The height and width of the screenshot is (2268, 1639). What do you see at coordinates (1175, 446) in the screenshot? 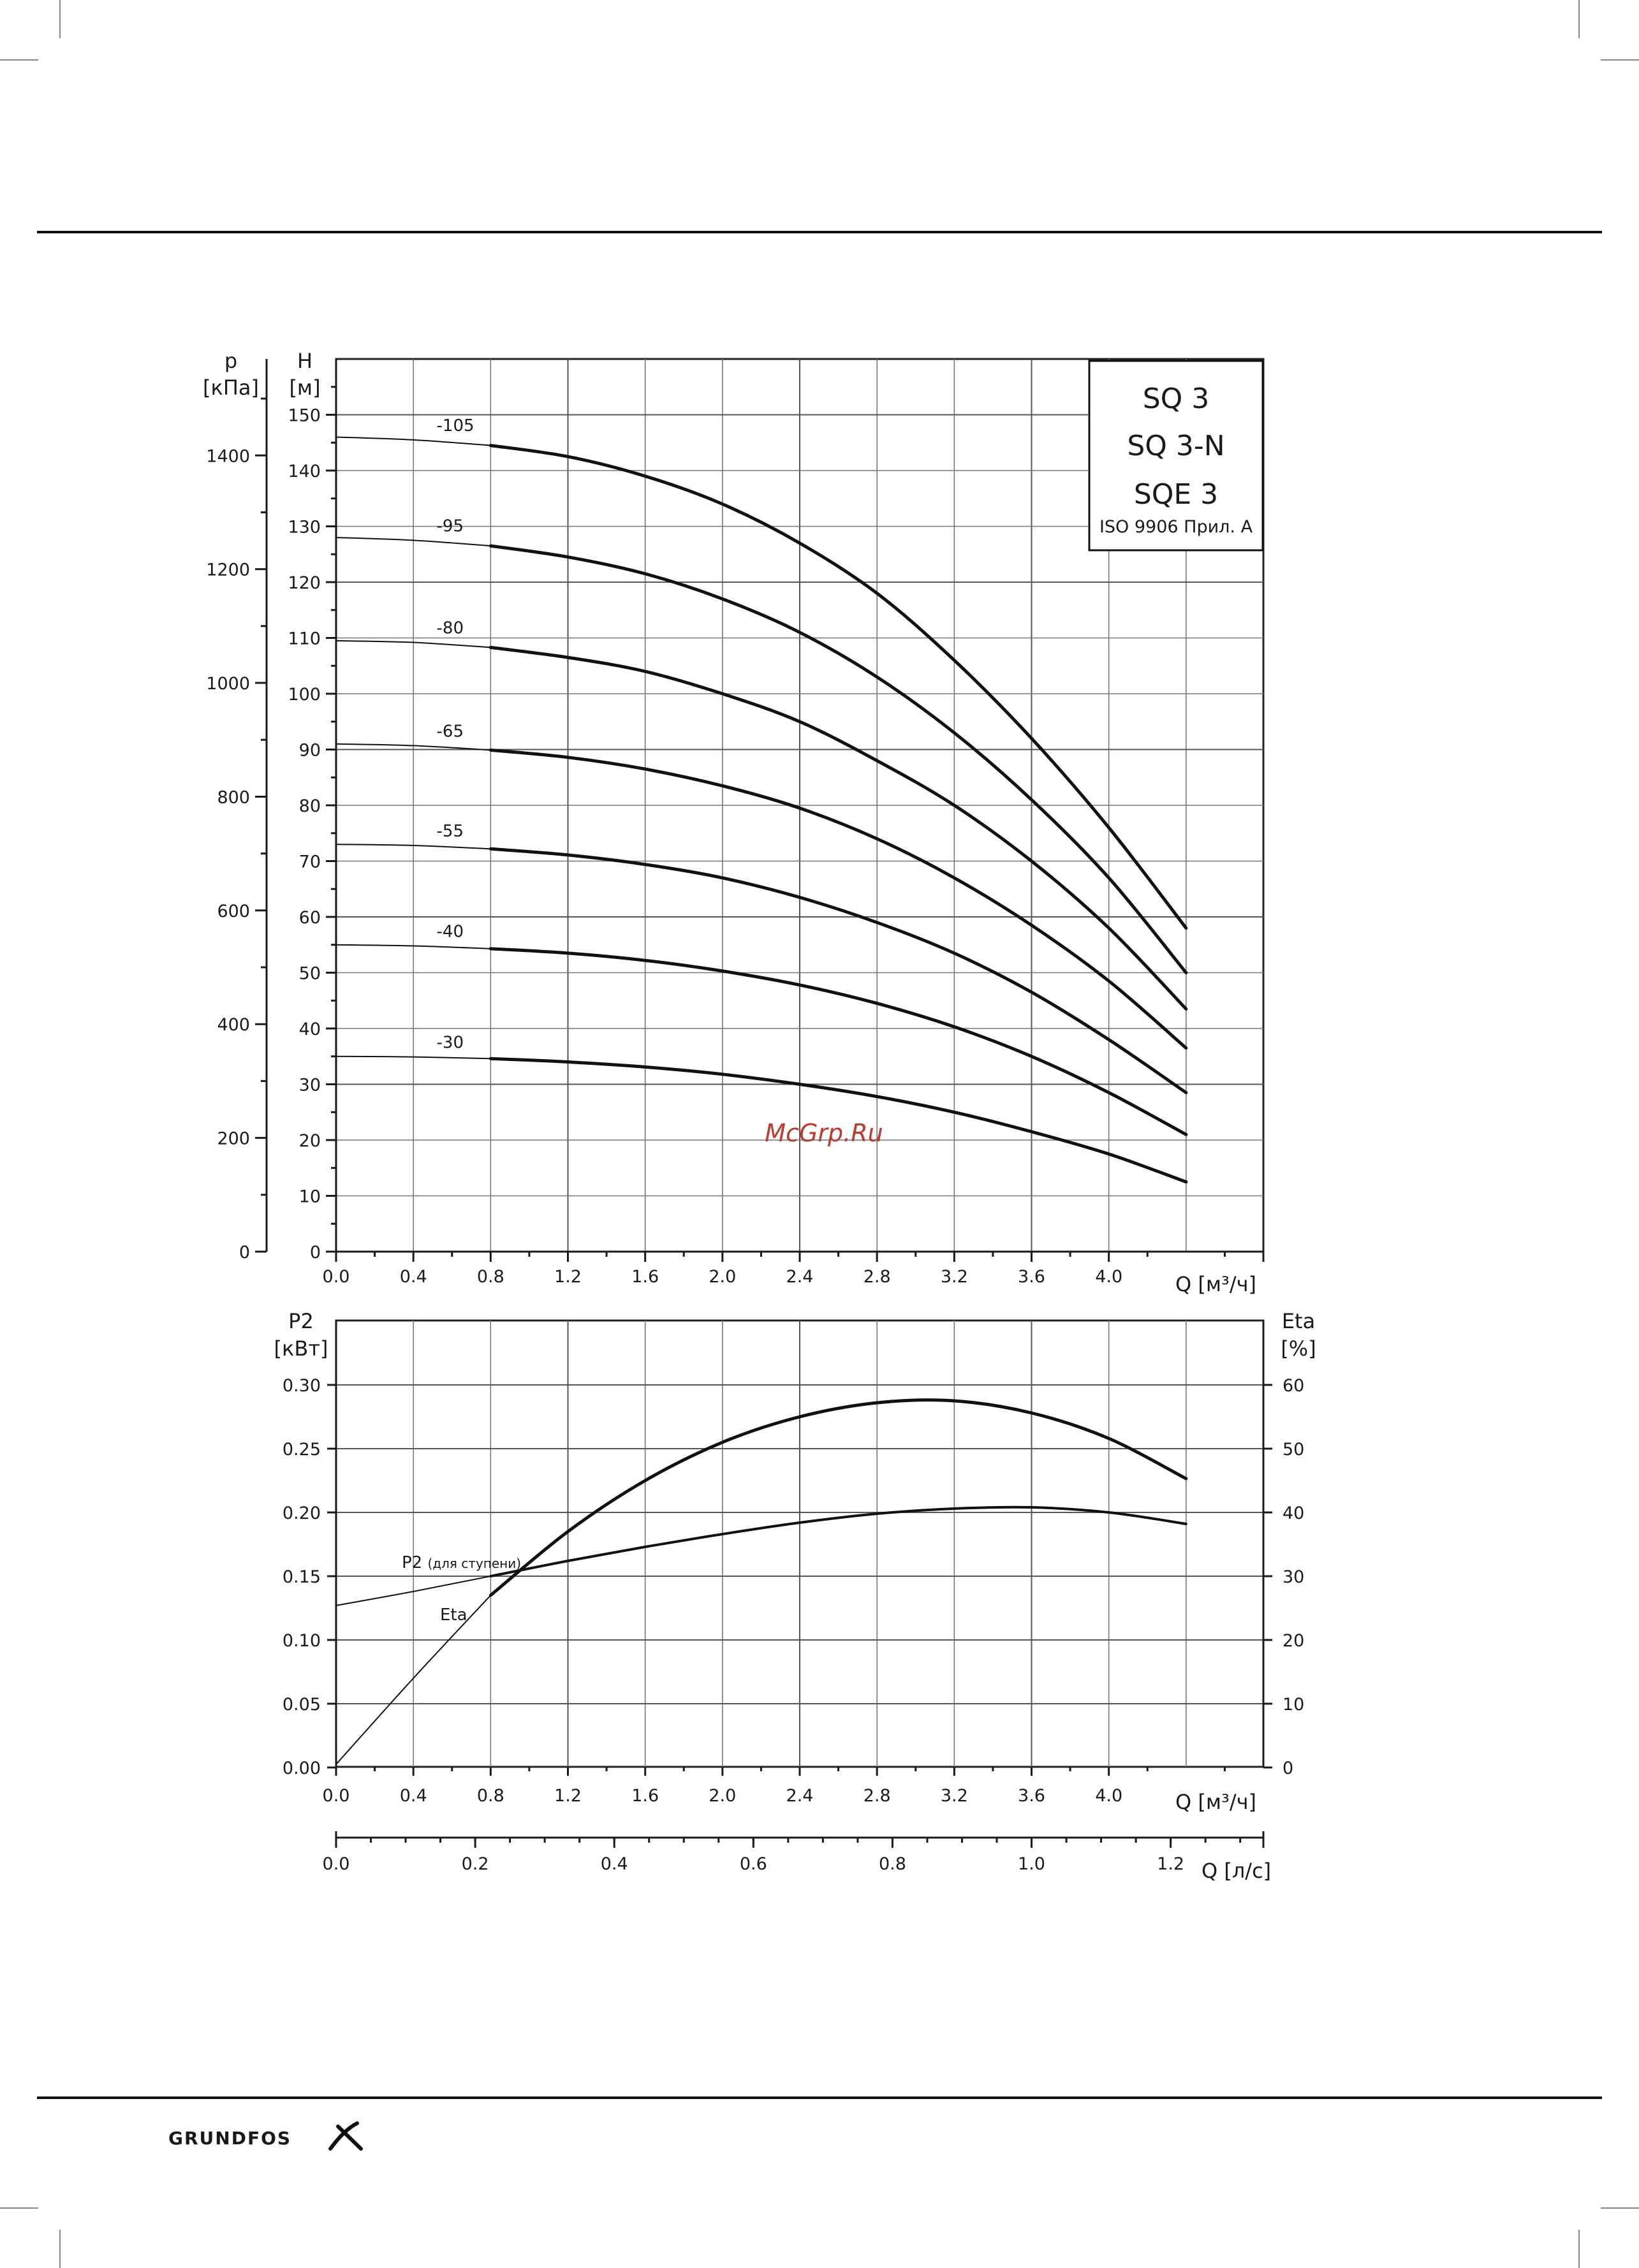
I see `legend-model-2: SQ 3-N` at bounding box center [1175, 446].